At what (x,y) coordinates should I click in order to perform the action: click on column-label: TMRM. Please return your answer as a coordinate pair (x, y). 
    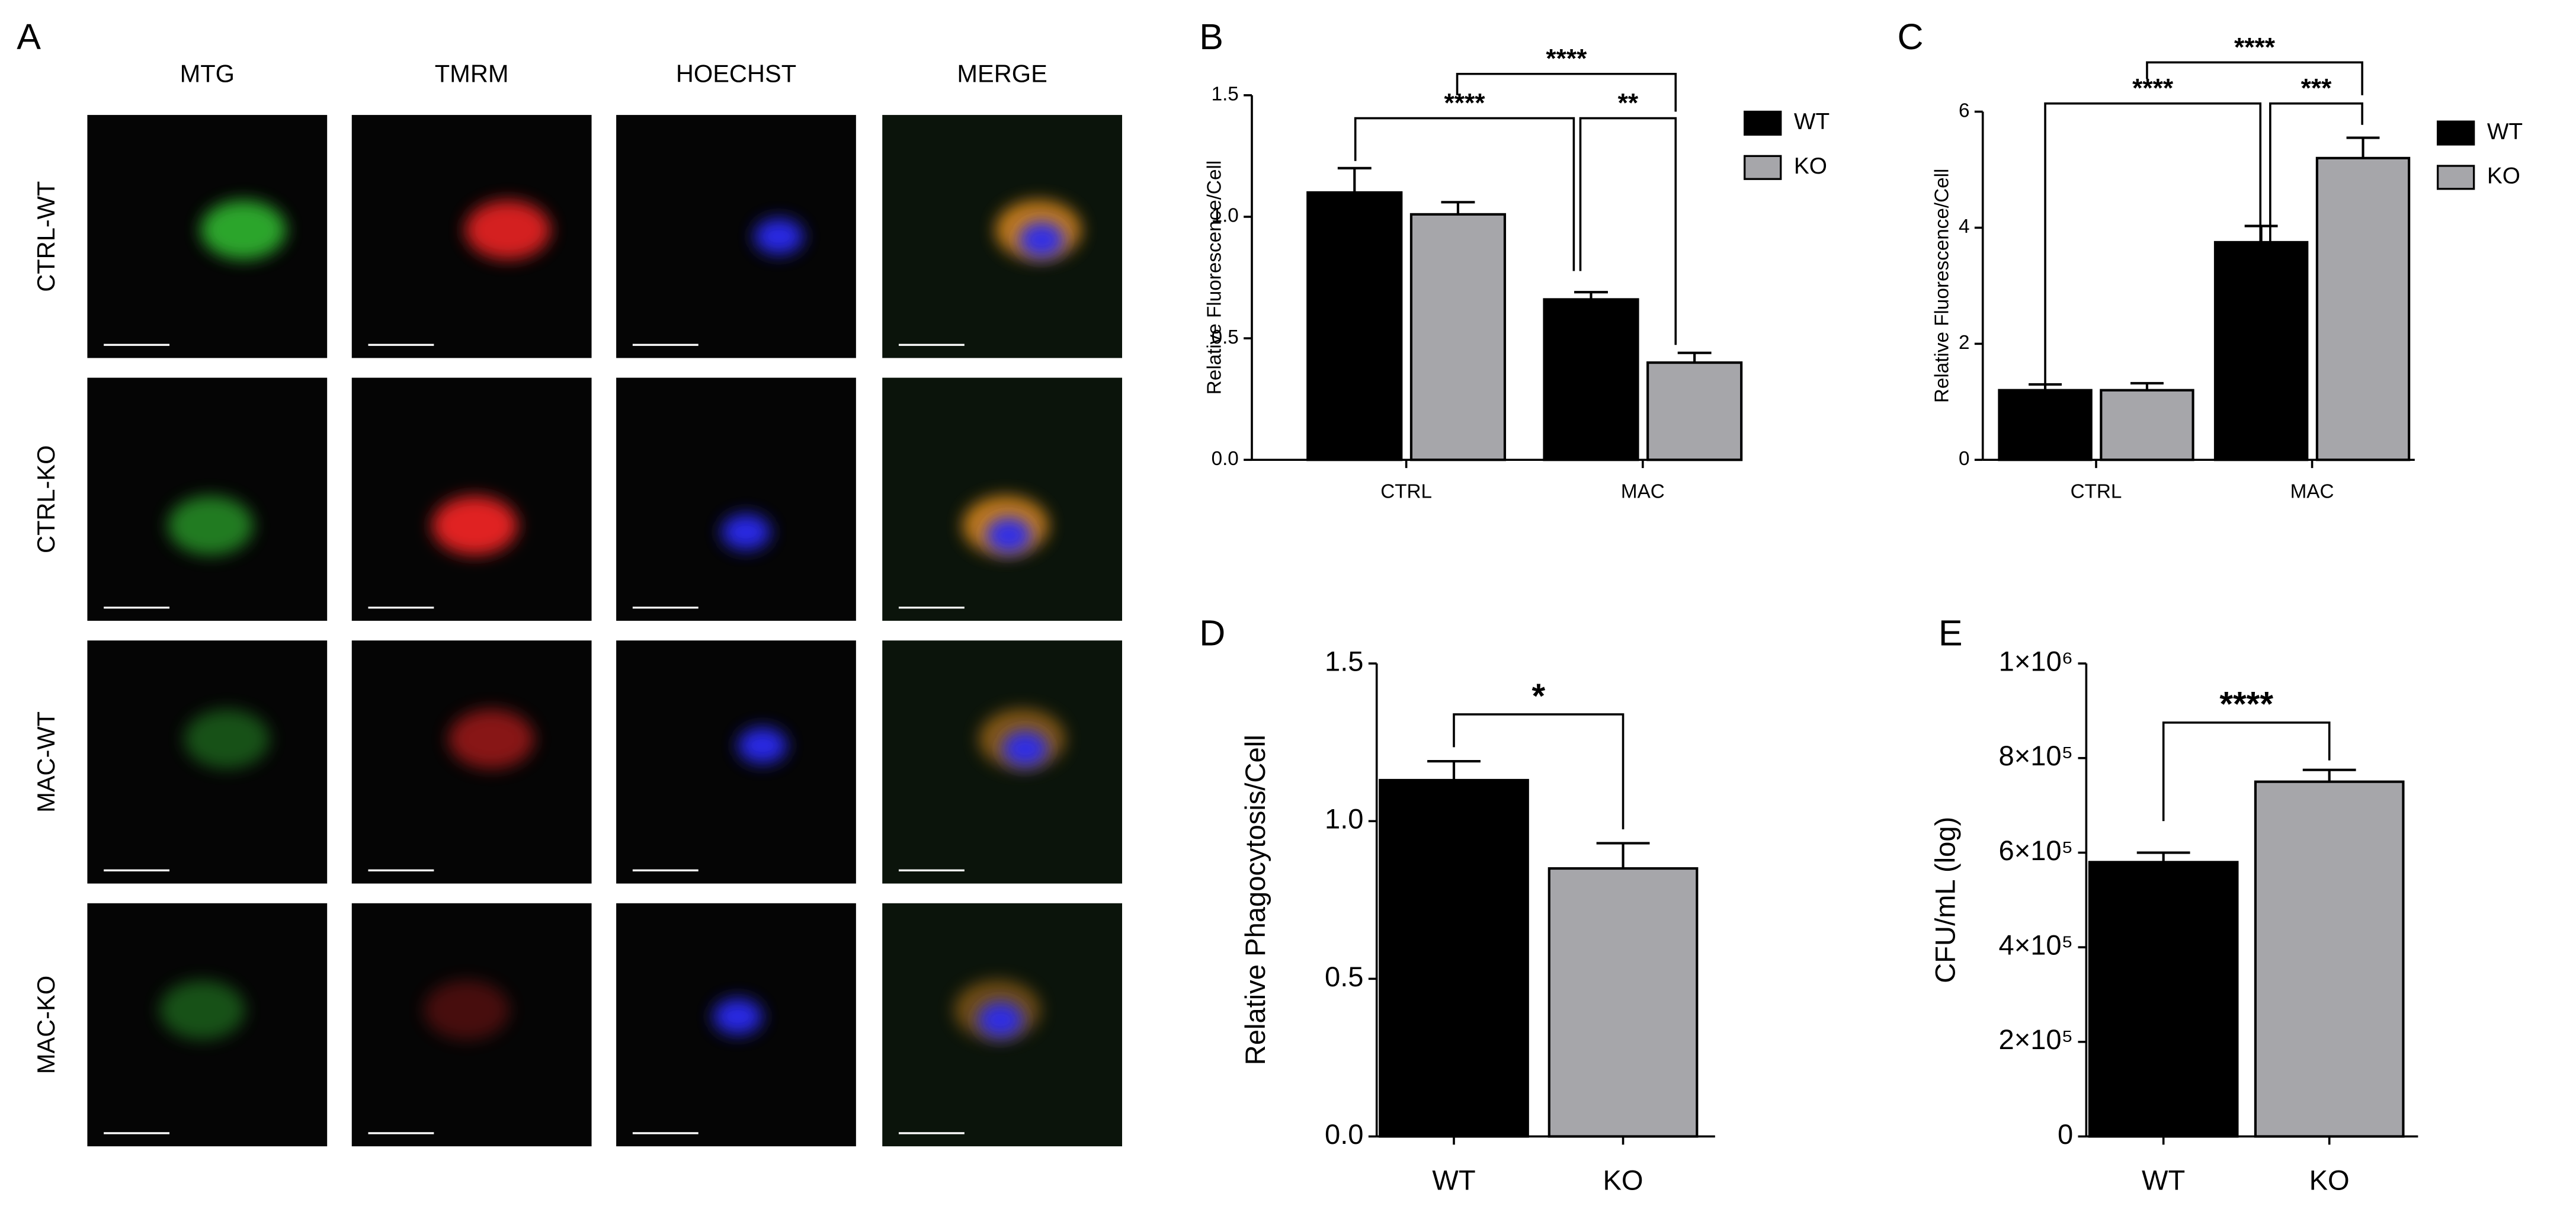
    Looking at the image, I should click on (472, 74).